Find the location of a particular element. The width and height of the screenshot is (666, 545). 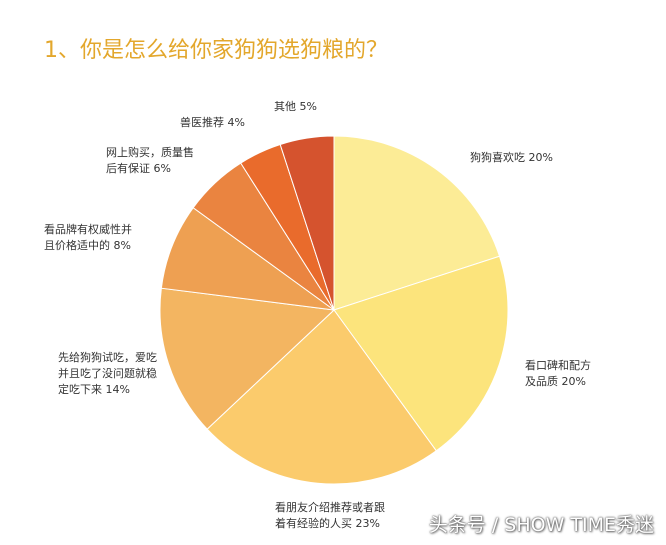

slice-label-line: 网上购买，质量售 is located at coordinates (150, 152).